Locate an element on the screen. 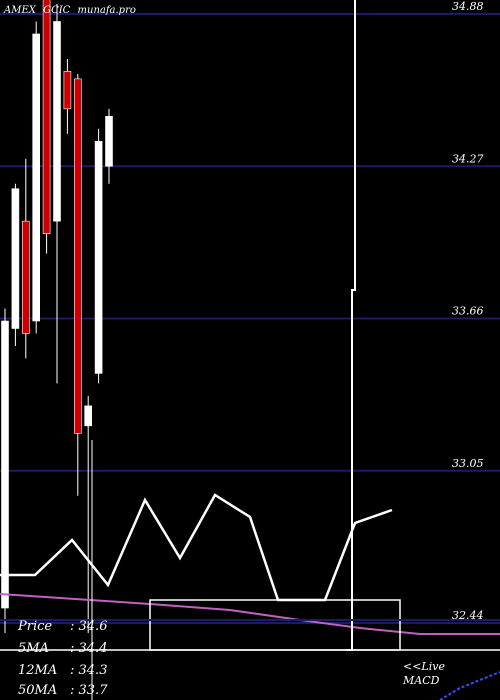 This screenshot has height=700, width=500. y-tick-label: 32.44 is located at coordinates (468, 615).